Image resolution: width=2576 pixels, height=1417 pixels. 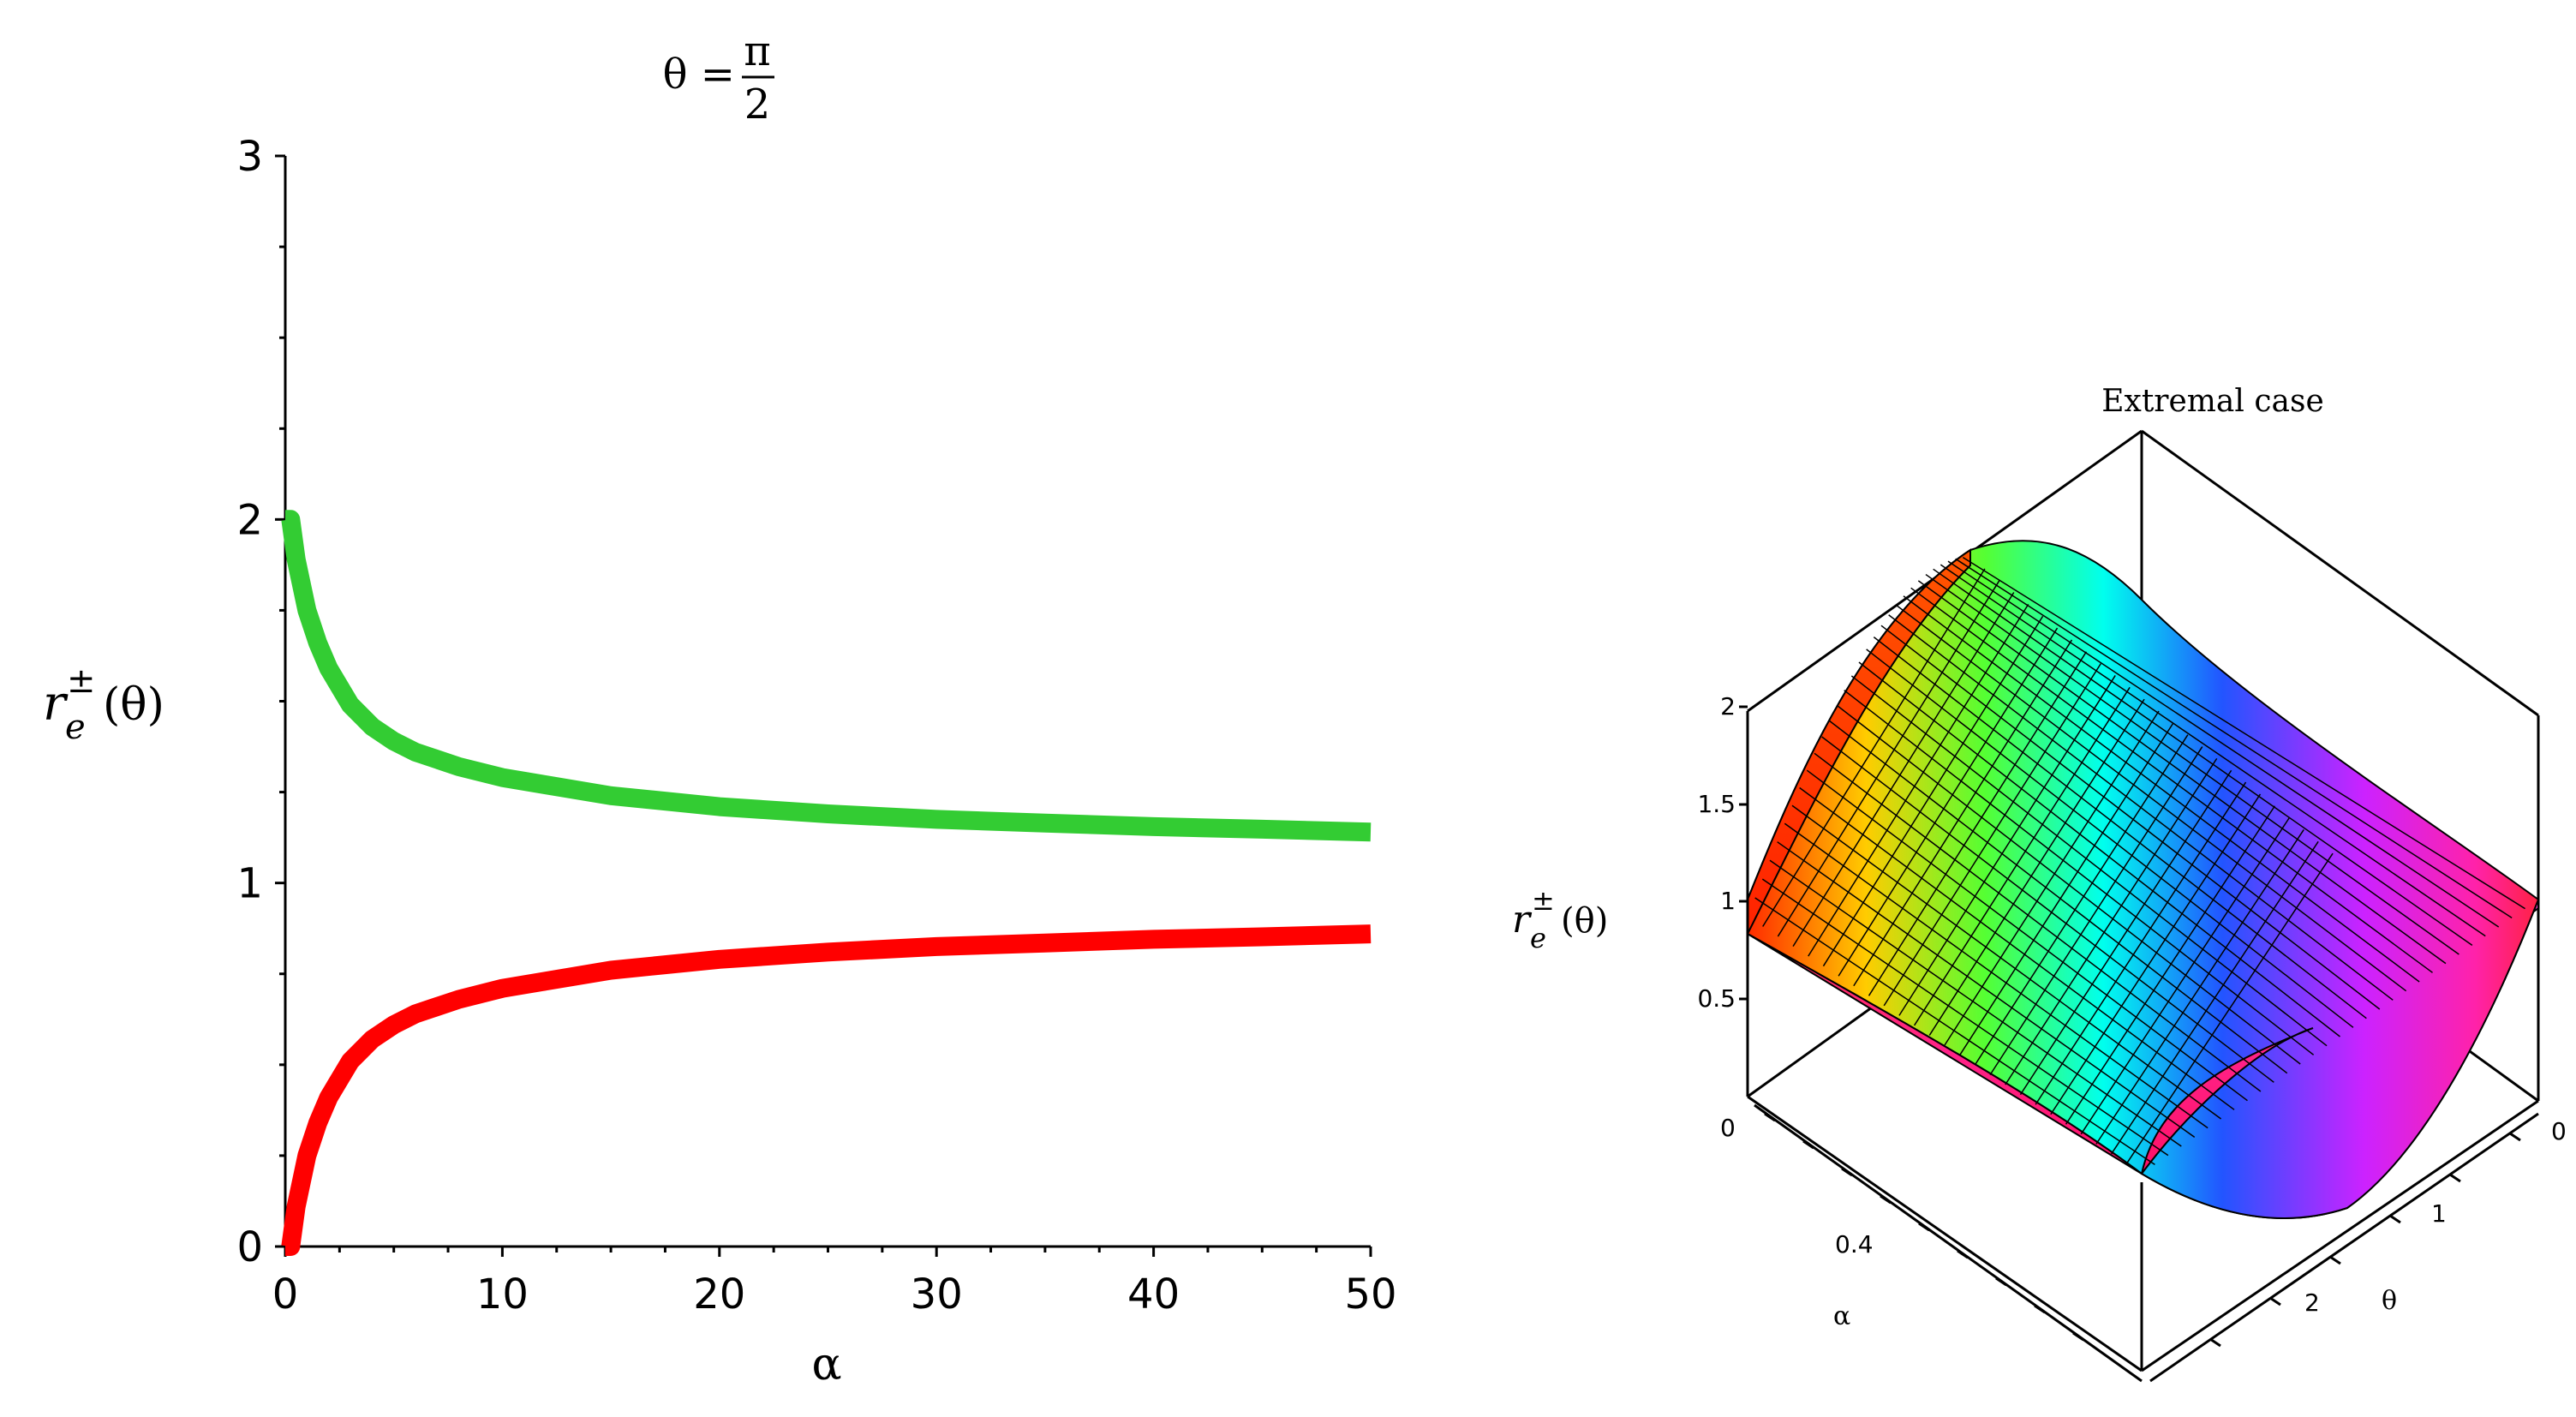 What do you see at coordinates (1717, 998) in the screenshot?
I see `z-tick-0-5: 0.5` at bounding box center [1717, 998].